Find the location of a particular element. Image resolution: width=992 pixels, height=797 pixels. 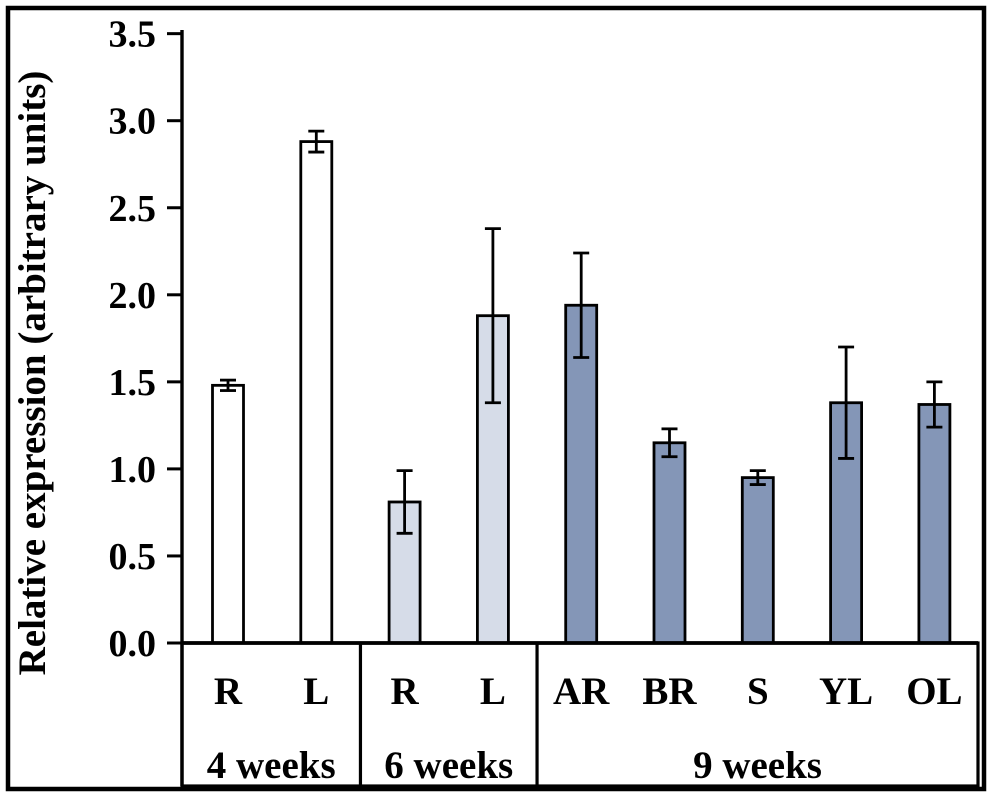

x-tick-label-OL: OL is located at coordinates (934, 691).